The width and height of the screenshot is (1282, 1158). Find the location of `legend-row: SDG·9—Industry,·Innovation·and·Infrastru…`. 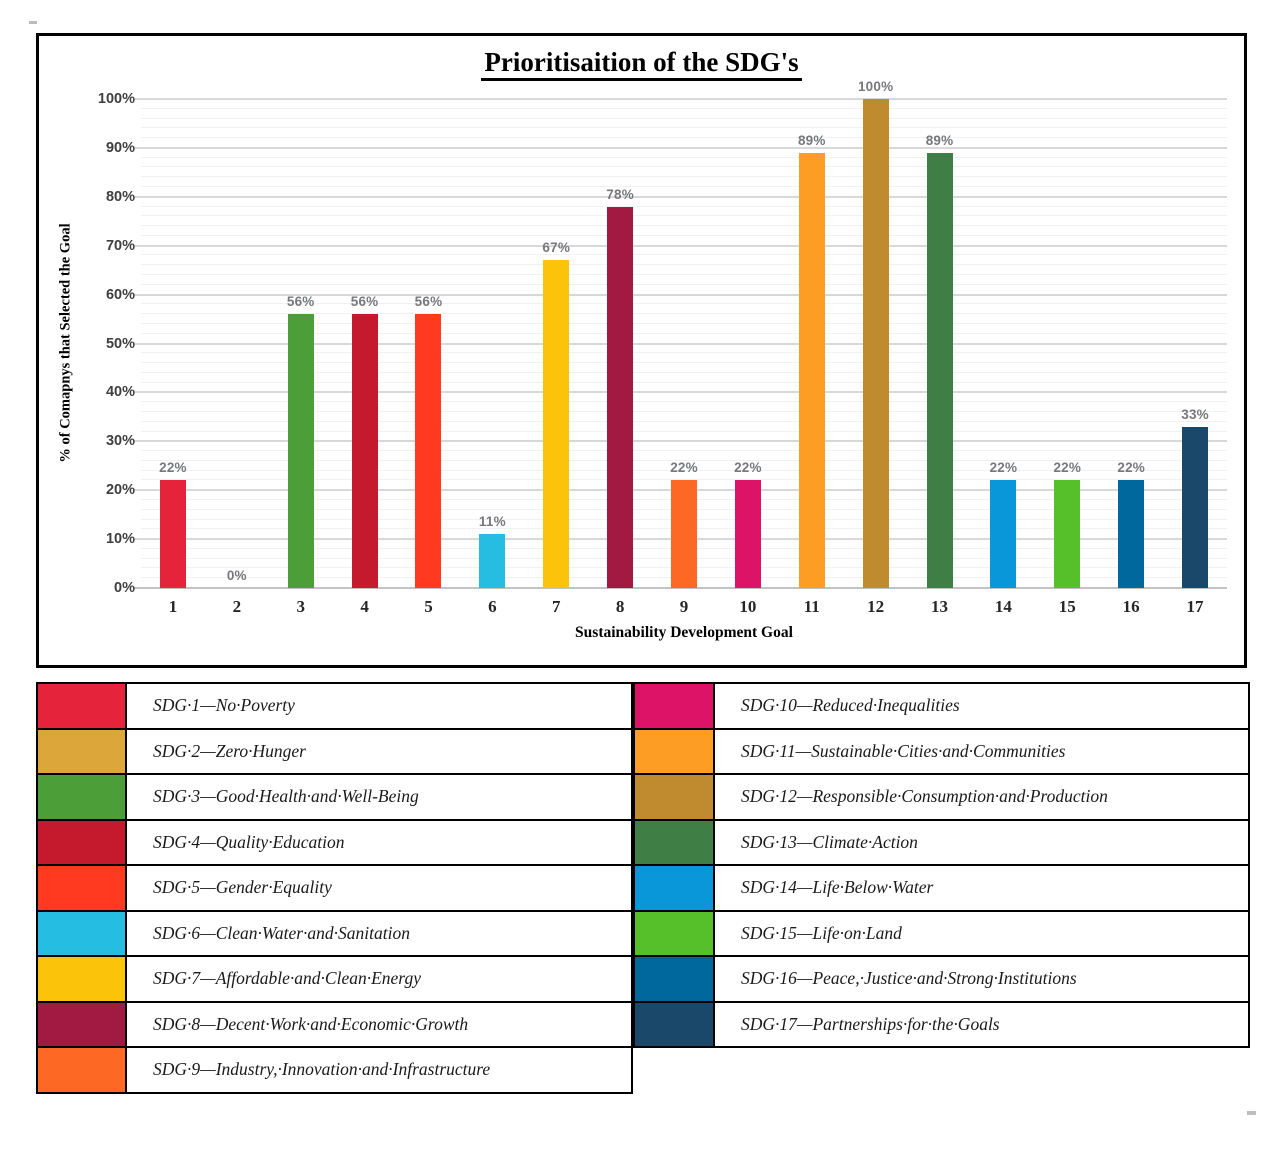

legend-row: SDG·9—Industry,·Innovation·and·Infrastru… is located at coordinates (334, 1070).